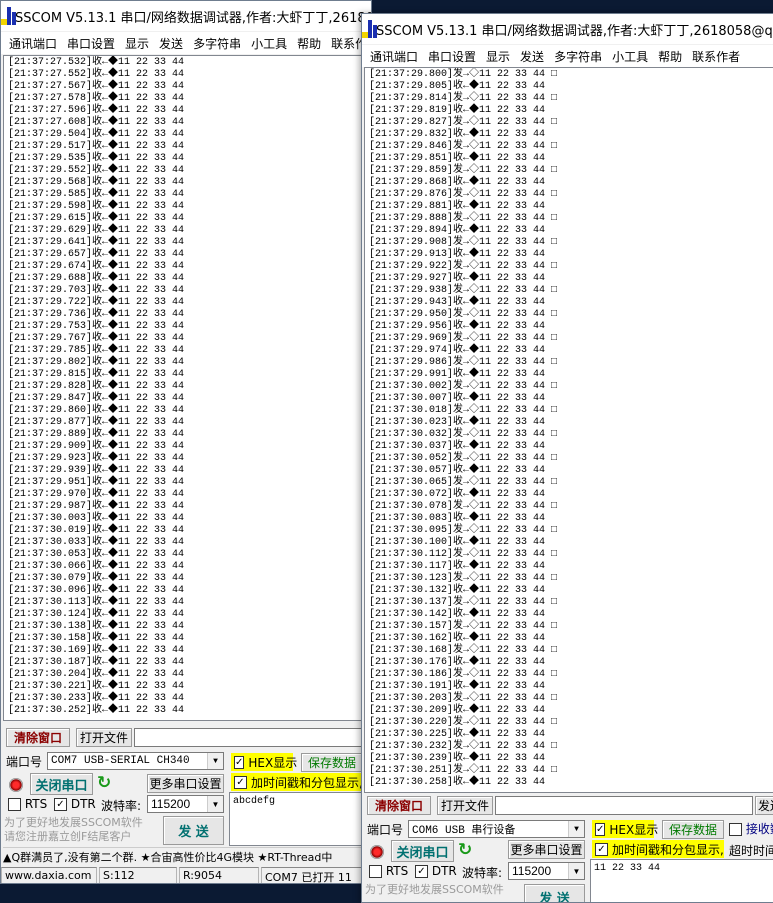  Describe the element at coordinates (187, 856) in the screenshot. I see `news-ticker: ▲Q群满员了,没有第二个群. ★合宙高性价比4G模块 ★RT-Thread中` at that location.